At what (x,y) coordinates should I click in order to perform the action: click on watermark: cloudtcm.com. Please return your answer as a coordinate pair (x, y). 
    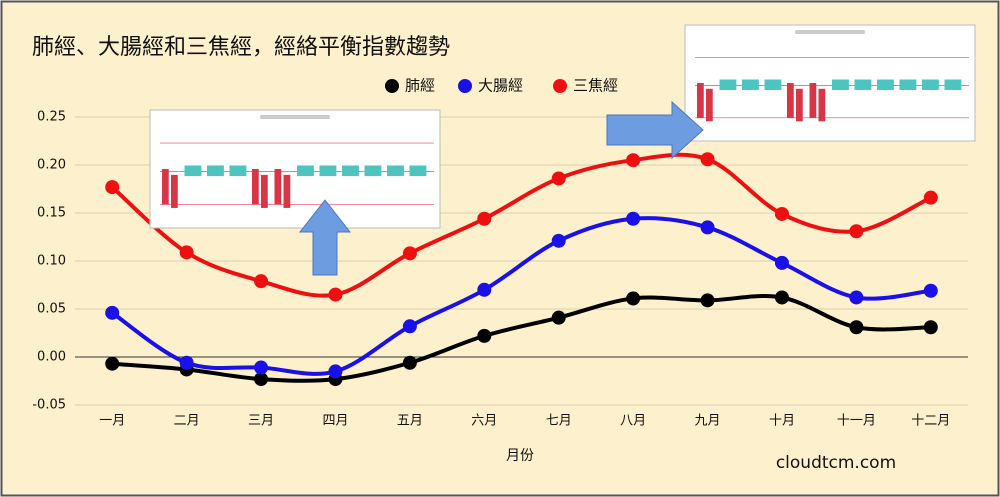
    Looking at the image, I should click on (836, 463).